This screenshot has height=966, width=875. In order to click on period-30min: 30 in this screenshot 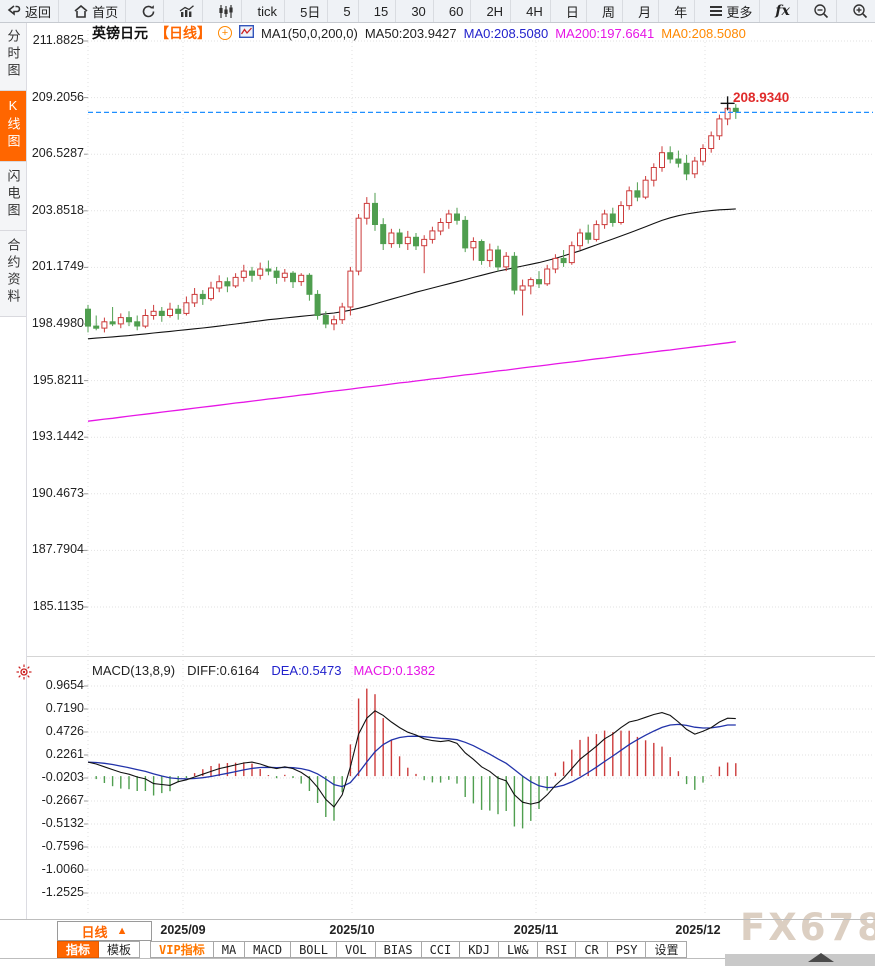, I will do `click(419, 11)`.